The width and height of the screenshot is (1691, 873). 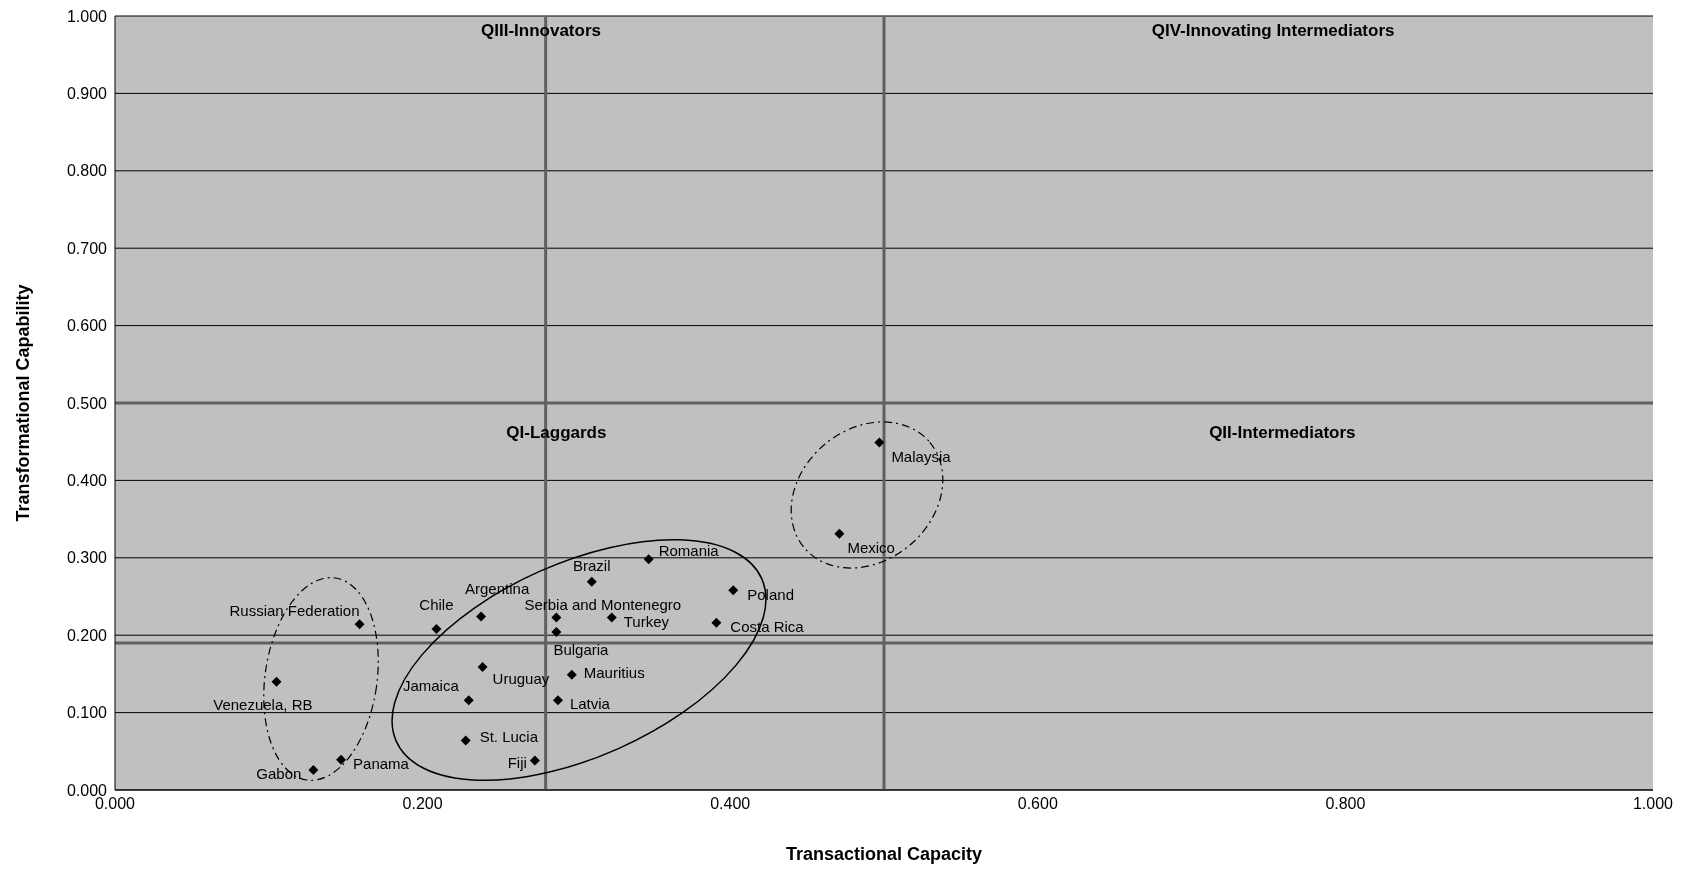 I want to click on x-tick-label: 0.200, so click(x=422, y=804).